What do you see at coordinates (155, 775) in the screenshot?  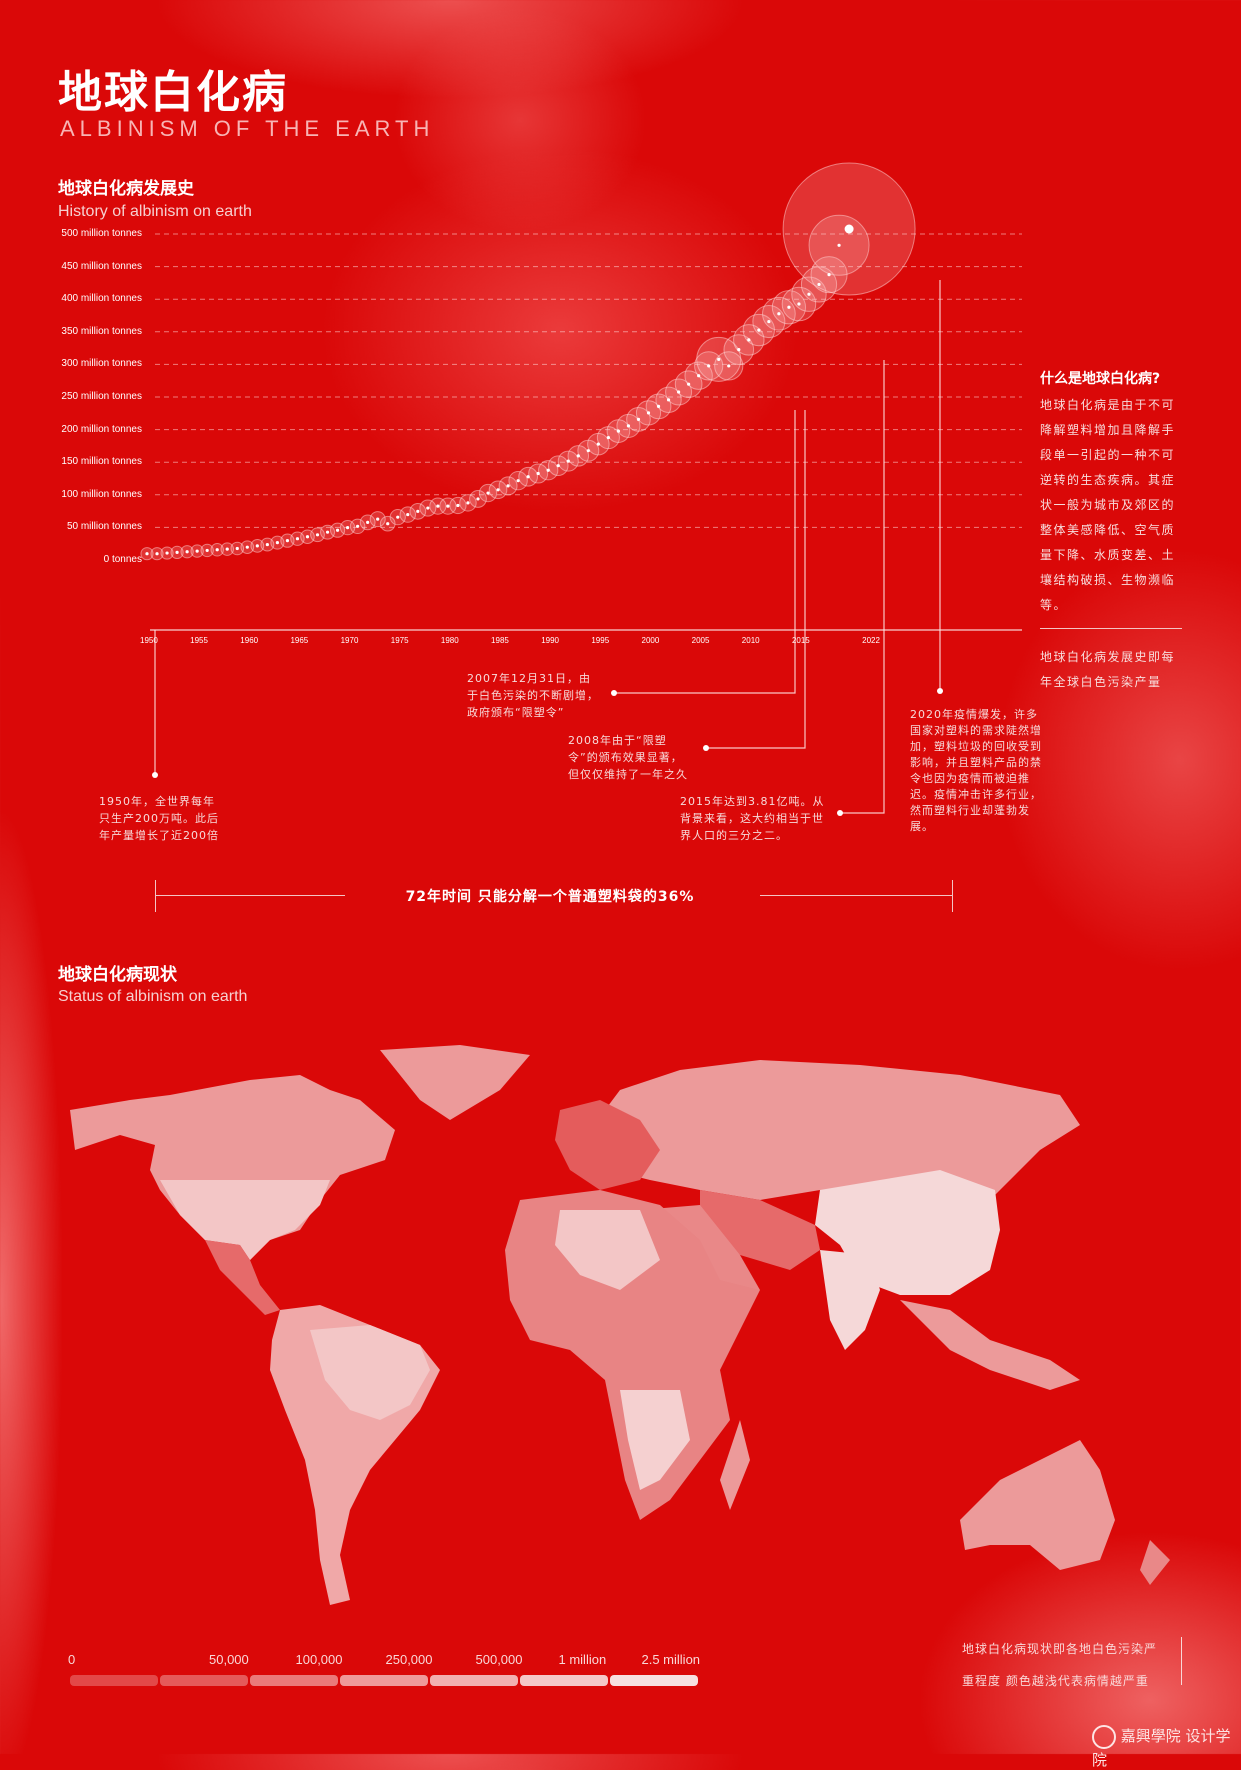 I see `leader-dot-1950` at bounding box center [155, 775].